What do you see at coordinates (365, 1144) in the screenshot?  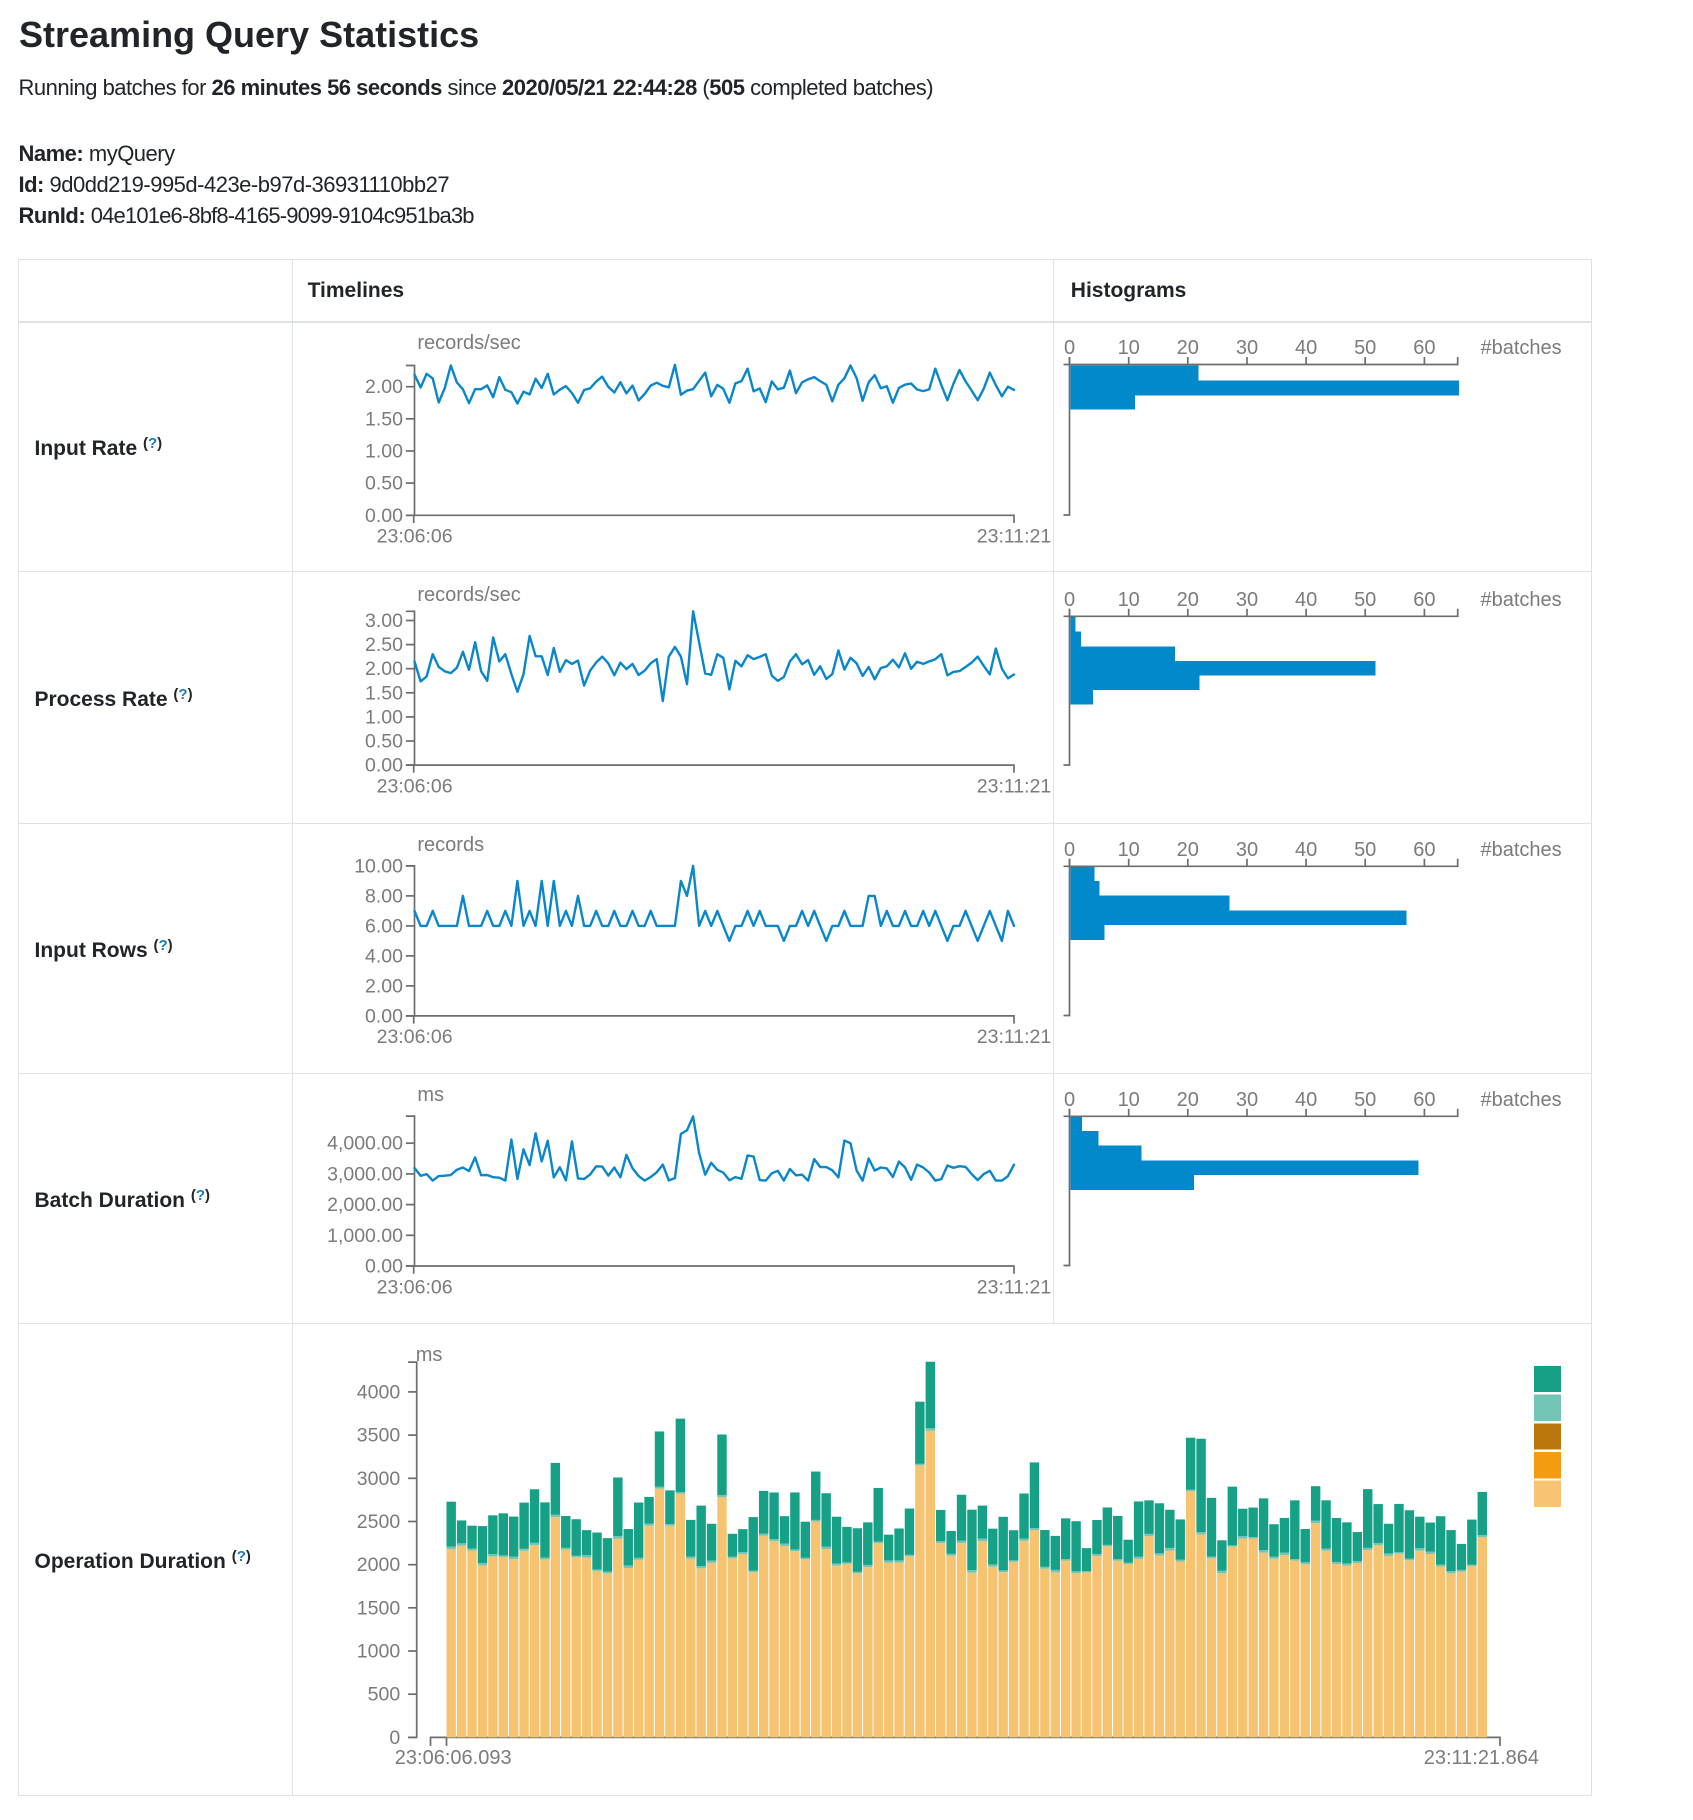 I see `svg-text: 4,000.00` at bounding box center [365, 1144].